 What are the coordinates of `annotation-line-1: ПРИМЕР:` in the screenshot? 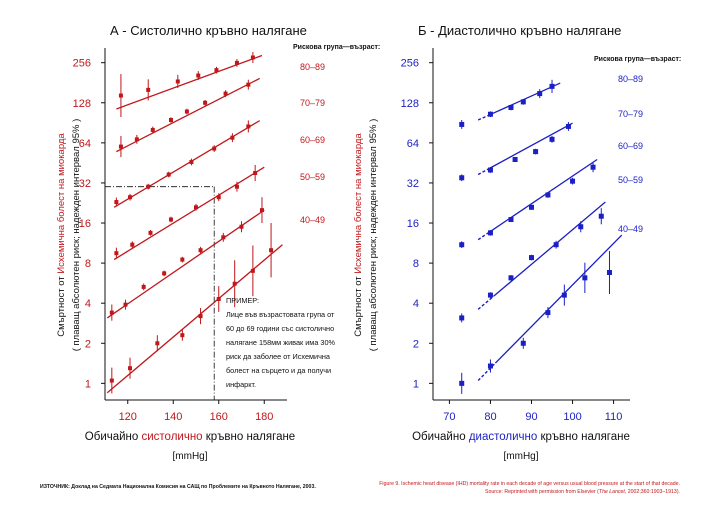 It's located at (242, 300).